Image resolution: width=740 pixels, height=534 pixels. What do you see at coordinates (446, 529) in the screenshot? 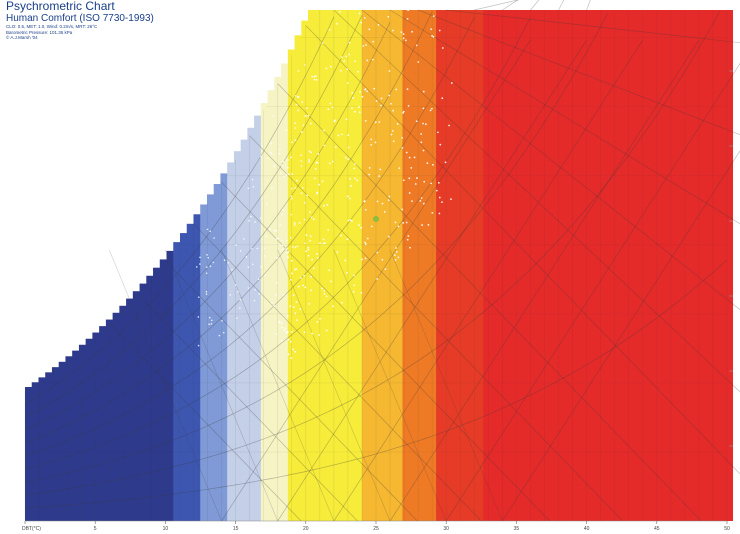
I see `x-tick-label: 30` at bounding box center [446, 529].